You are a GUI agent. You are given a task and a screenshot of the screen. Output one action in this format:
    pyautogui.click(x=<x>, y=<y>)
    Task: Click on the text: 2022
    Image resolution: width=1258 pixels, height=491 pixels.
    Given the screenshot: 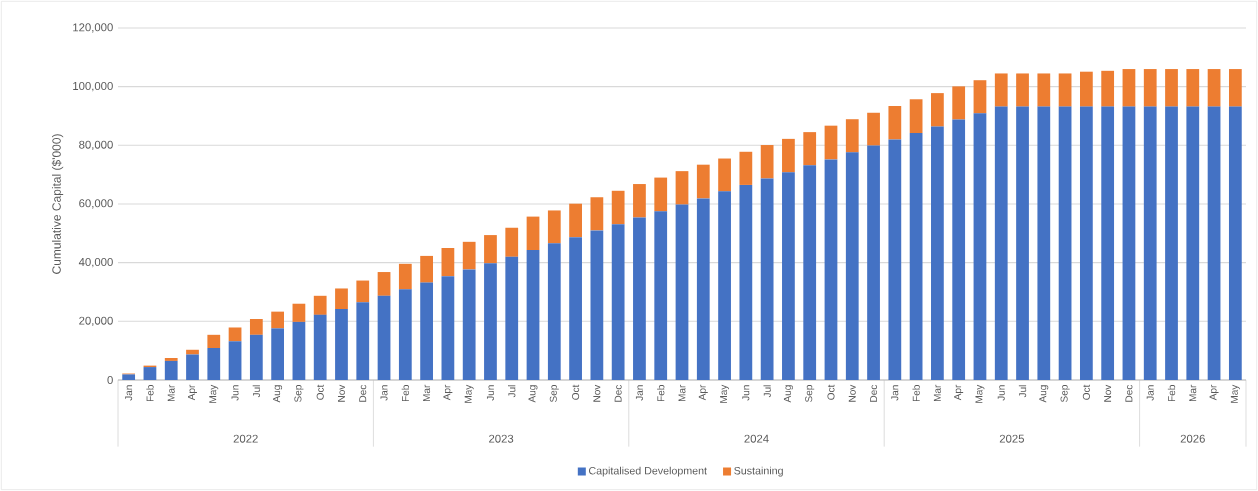 What is the action you would take?
    pyautogui.click(x=245, y=438)
    